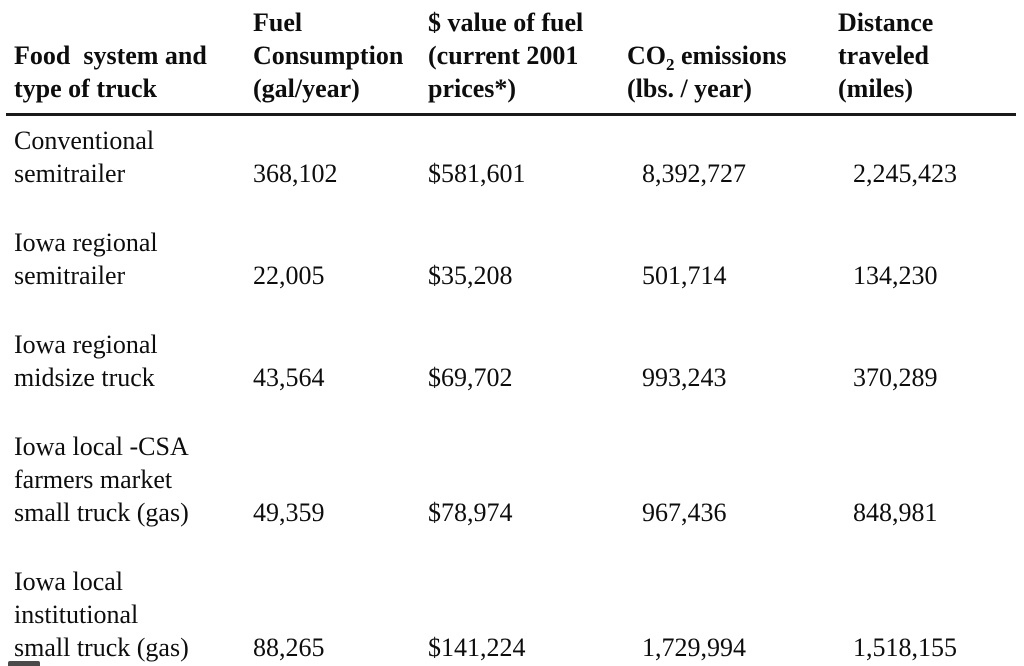 The width and height of the screenshot is (1024, 666). I want to click on row-label: Iowa regional semitrailer, so click(86, 259).